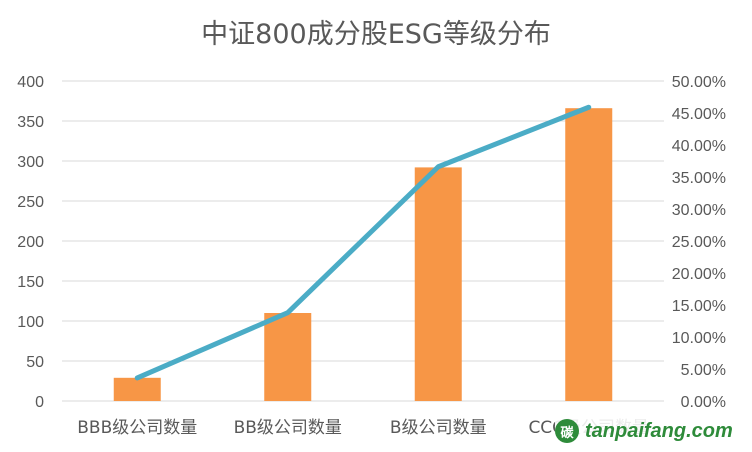 The height and width of the screenshot is (452, 752). I want to click on y2-axis-tick-label: 15.00%, so click(699, 306).